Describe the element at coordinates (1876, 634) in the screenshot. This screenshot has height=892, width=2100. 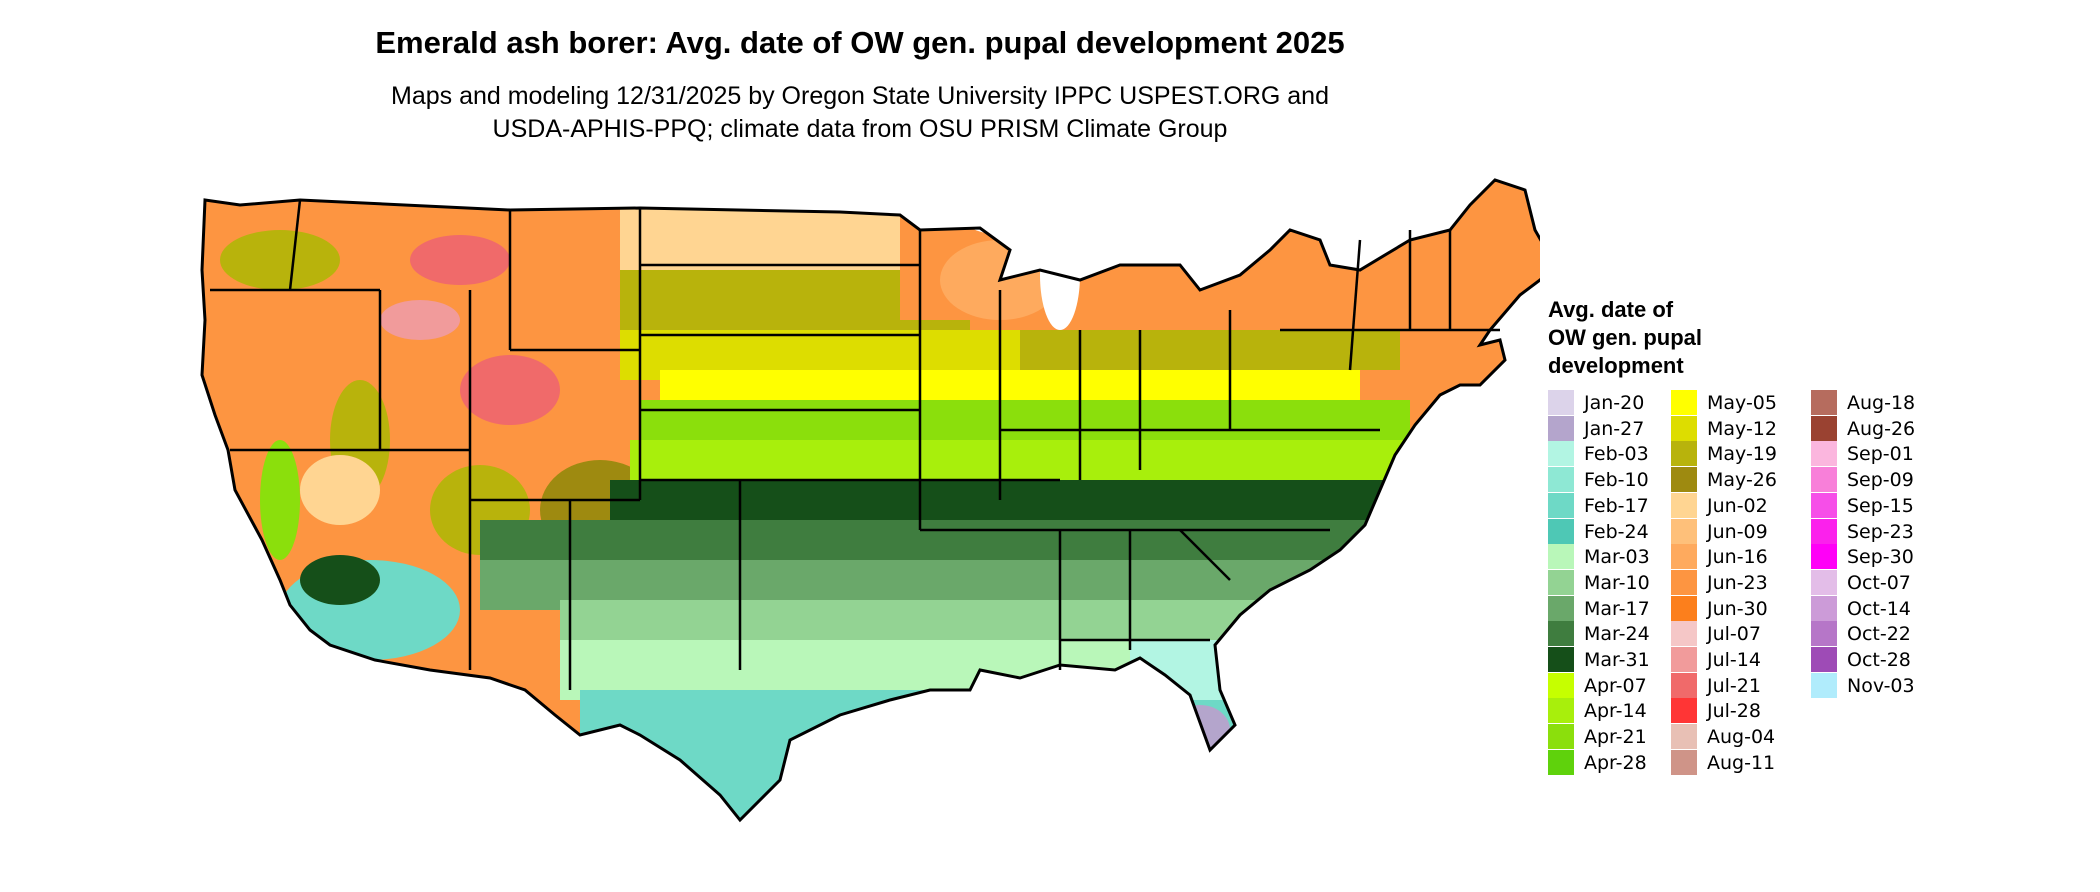
I see `legend-item: Oct-22` at that location.